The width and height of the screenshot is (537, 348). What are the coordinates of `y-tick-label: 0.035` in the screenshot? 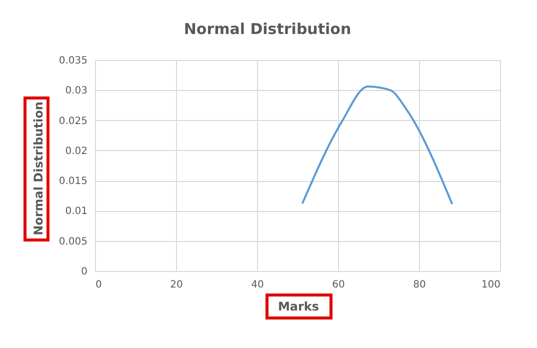 It's located at (73, 61).